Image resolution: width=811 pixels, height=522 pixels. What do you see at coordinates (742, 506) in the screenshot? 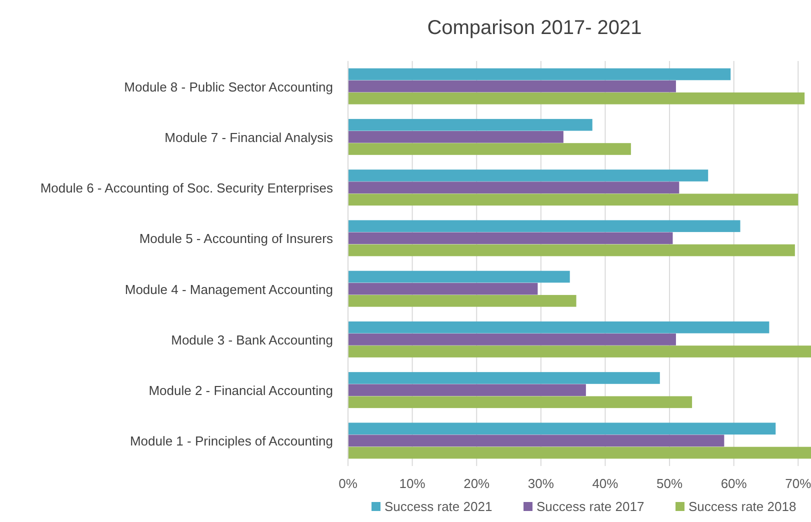
I see `legend-label: Success rate 2018` at bounding box center [742, 506].